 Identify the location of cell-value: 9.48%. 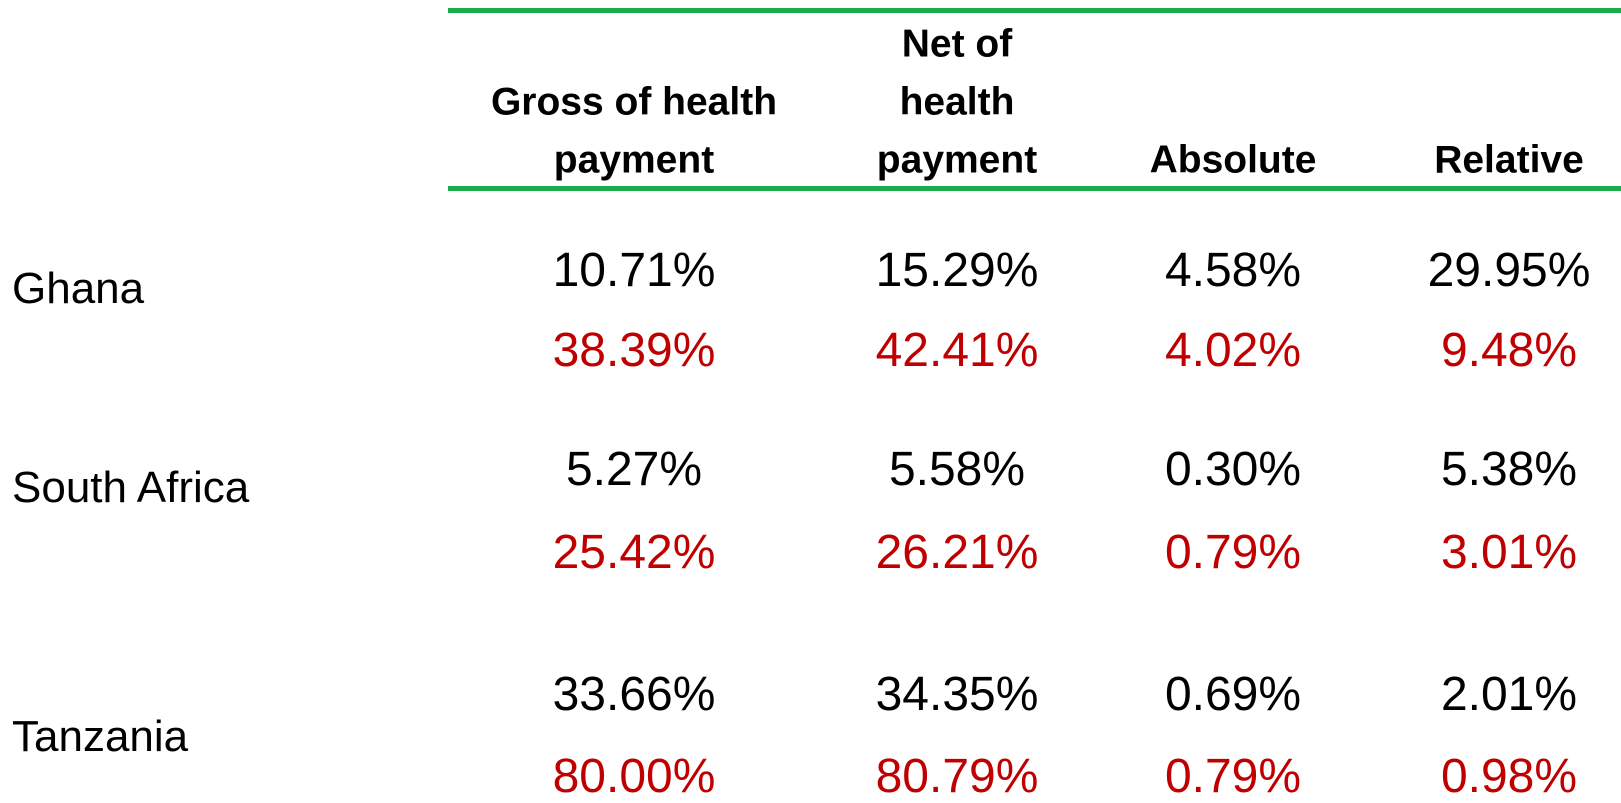
(1509, 350).